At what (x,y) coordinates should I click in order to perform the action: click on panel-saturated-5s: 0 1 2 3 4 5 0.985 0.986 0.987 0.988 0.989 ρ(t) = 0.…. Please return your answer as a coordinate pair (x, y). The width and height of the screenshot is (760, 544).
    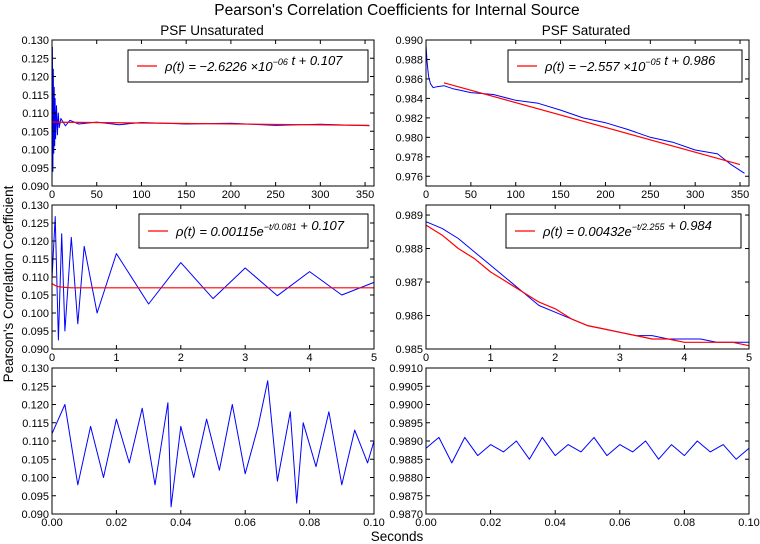
    Looking at the image, I should click on (573, 284).